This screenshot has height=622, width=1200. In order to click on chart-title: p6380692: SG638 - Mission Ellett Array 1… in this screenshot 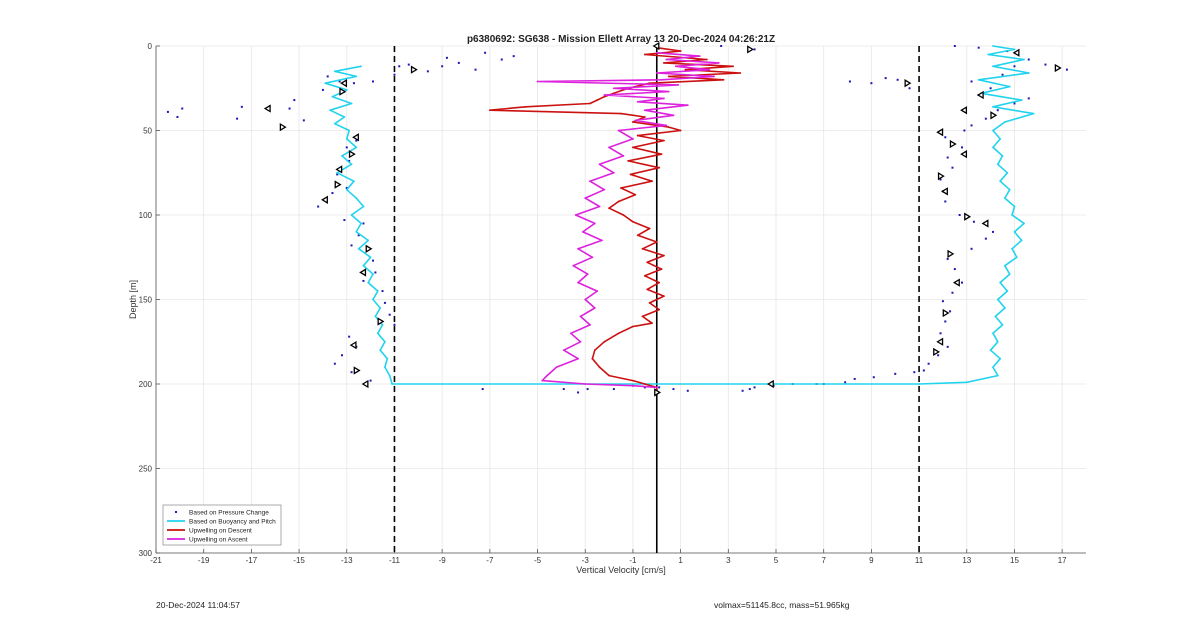, I will do `click(621, 39)`.